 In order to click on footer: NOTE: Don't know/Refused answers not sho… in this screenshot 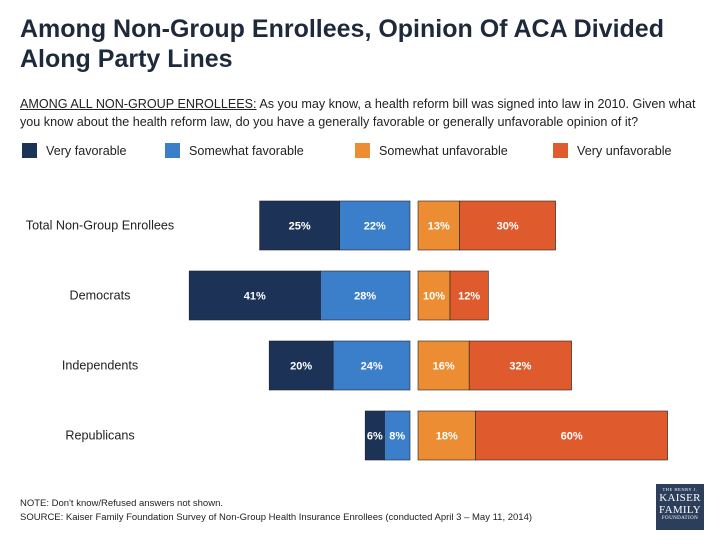, I will do `click(340, 511)`.